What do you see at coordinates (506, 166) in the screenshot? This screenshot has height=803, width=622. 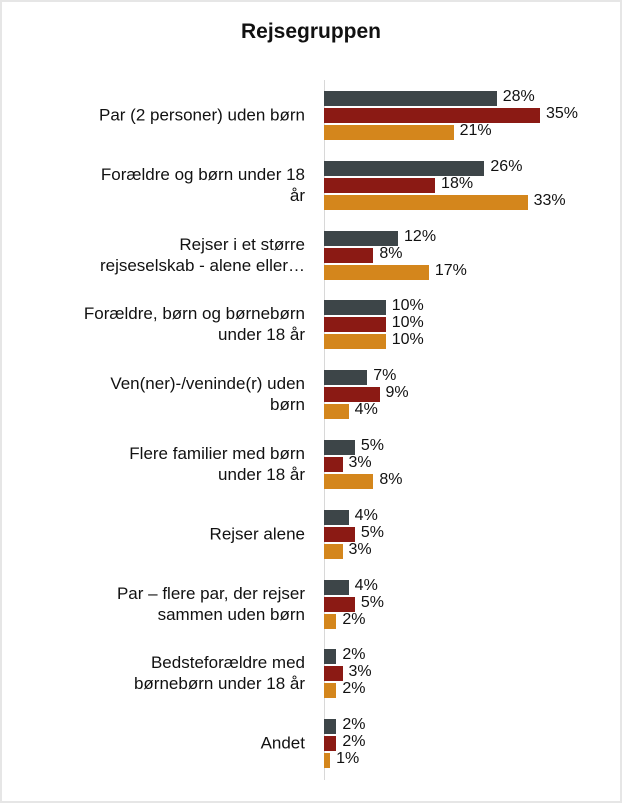 I see `value-label: 26%` at bounding box center [506, 166].